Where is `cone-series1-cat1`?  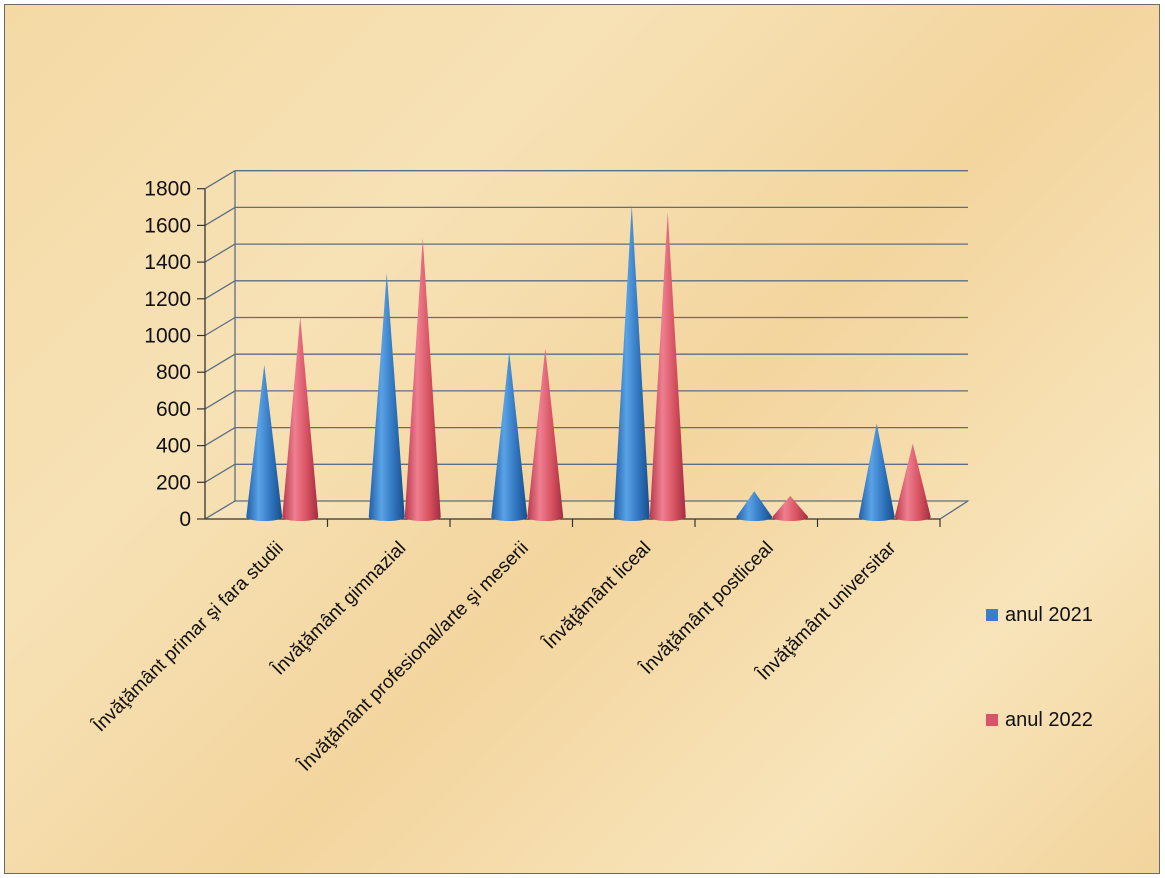 cone-series1-cat1 is located at coordinates (264, 442).